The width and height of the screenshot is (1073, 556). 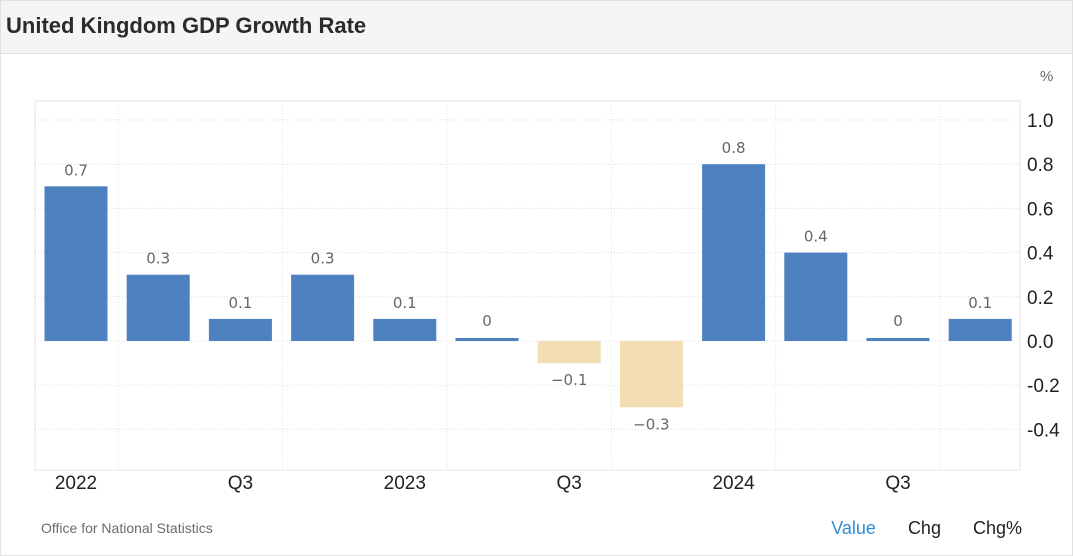 I want to click on x-tick-label: 2024, so click(x=733, y=483).